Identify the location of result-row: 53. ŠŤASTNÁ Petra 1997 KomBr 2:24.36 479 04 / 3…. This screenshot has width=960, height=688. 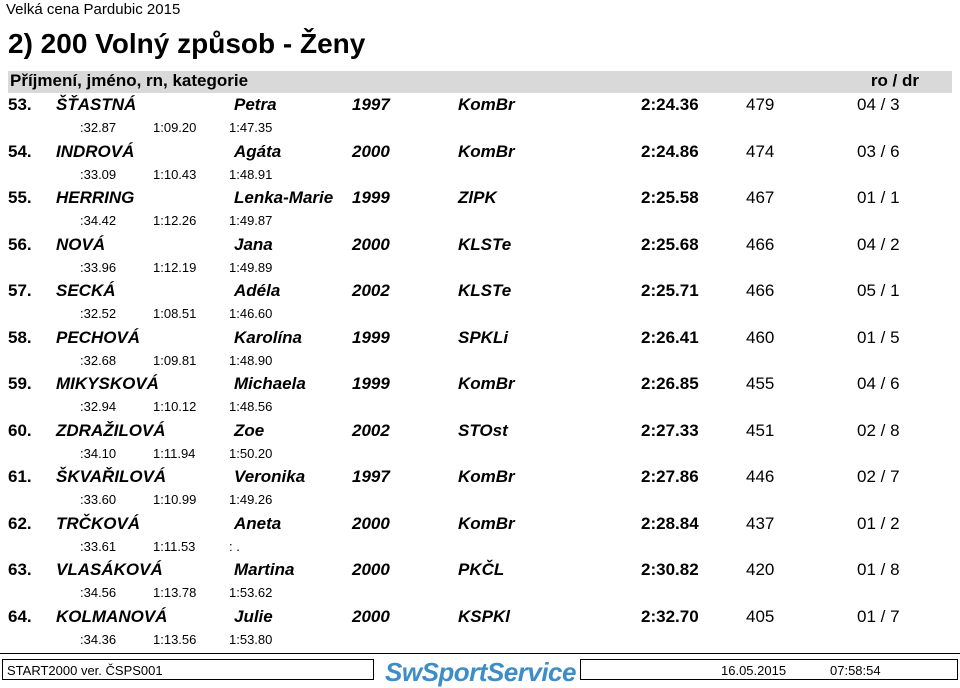
(480, 118).